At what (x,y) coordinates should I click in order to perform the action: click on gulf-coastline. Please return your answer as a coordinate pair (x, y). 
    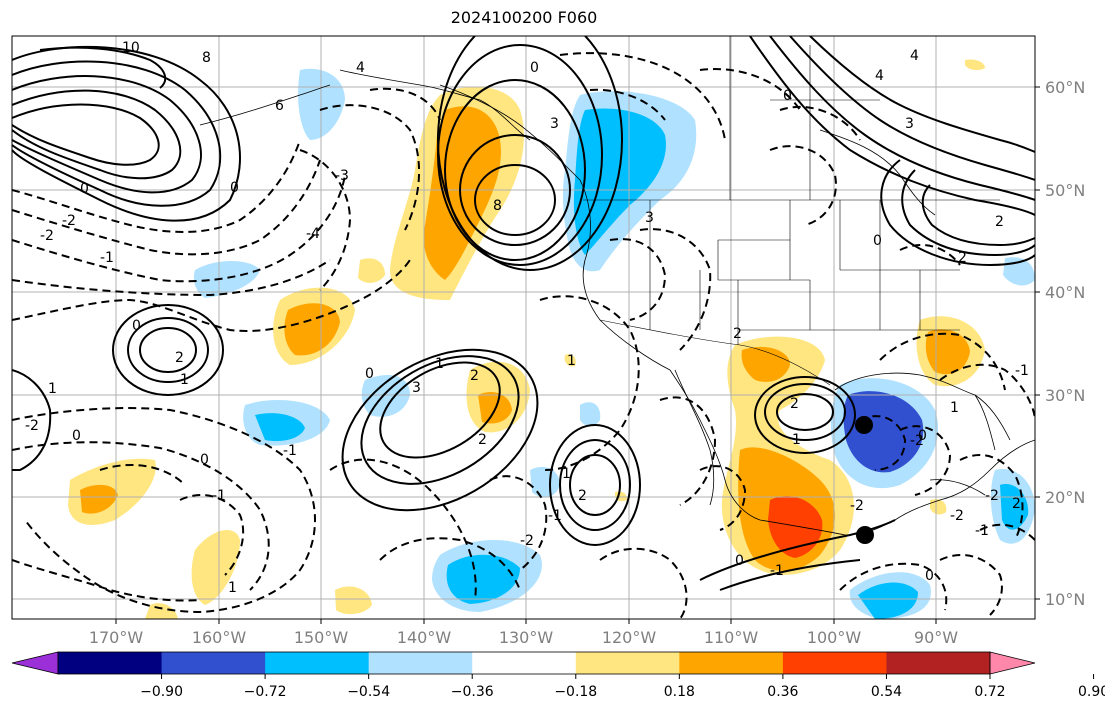
    Looking at the image, I should click on (922, 406).